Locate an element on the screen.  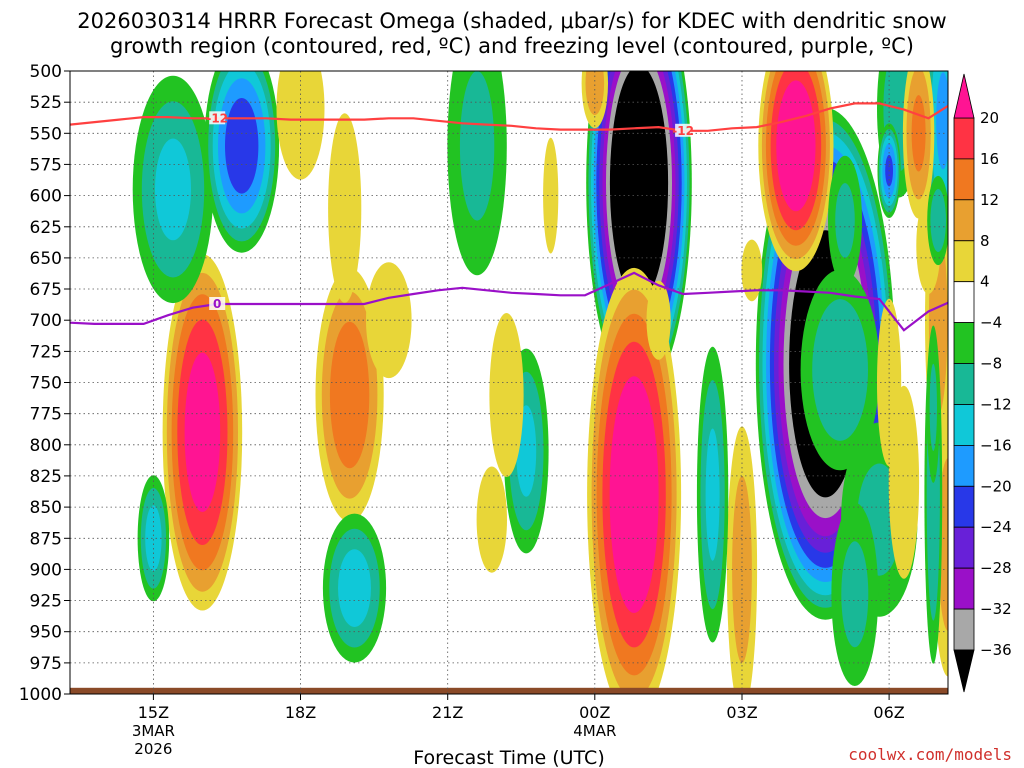
freezing-level-line-label-0: 0 is located at coordinates (217, 304).